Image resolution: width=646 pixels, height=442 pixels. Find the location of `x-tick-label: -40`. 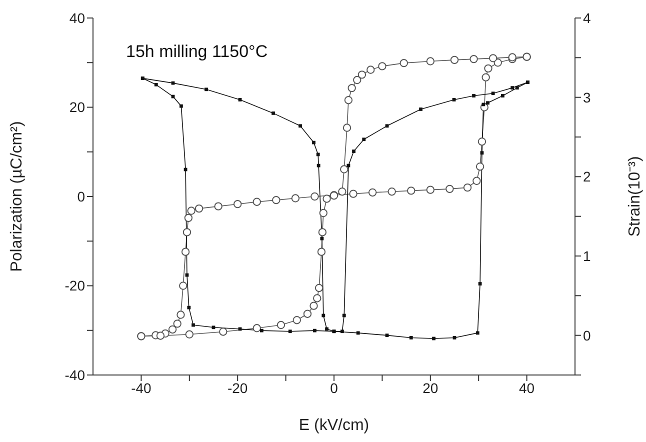

x-tick-label: -40 is located at coordinates (141, 388).